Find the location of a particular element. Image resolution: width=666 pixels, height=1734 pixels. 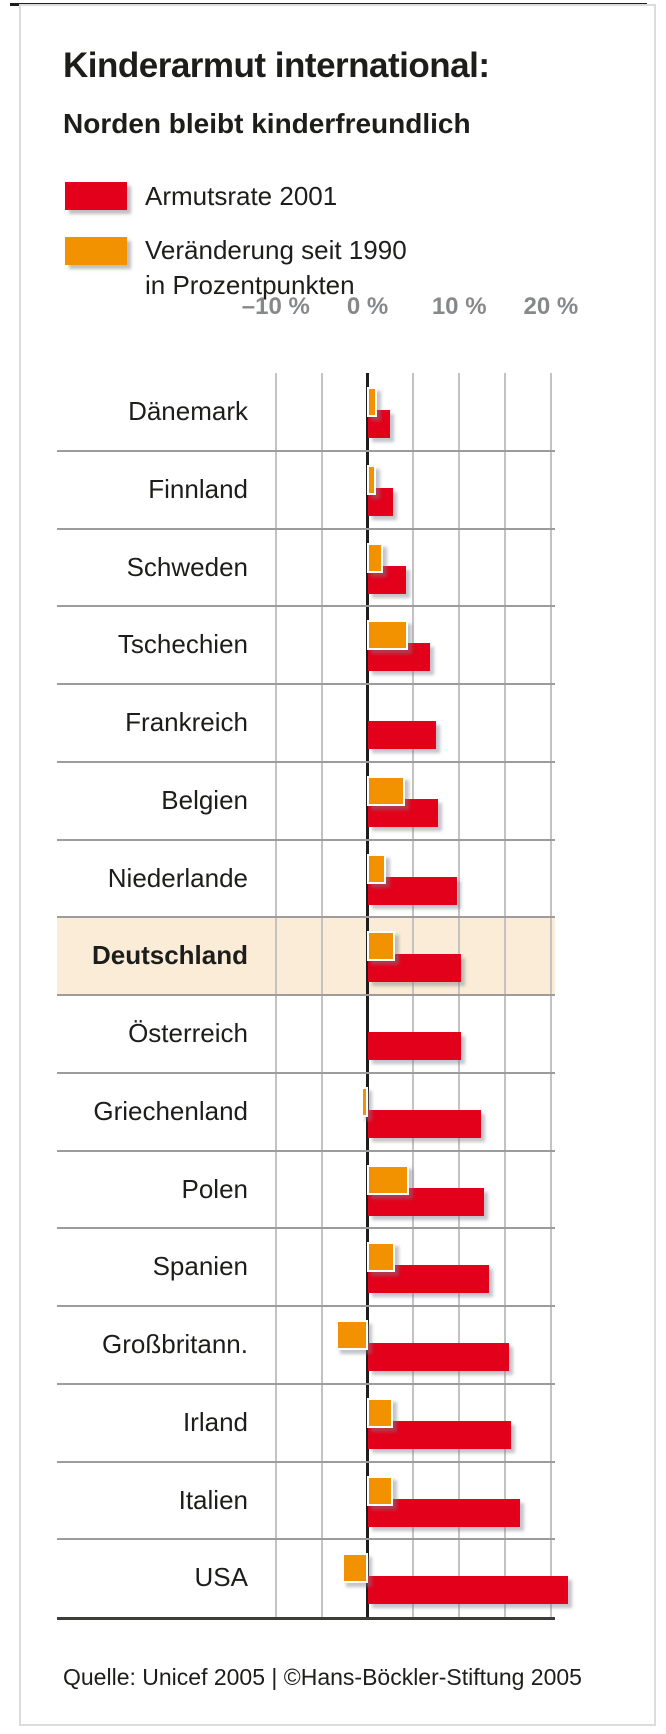

axis-tick-label: 10 % is located at coordinates (459, 306).